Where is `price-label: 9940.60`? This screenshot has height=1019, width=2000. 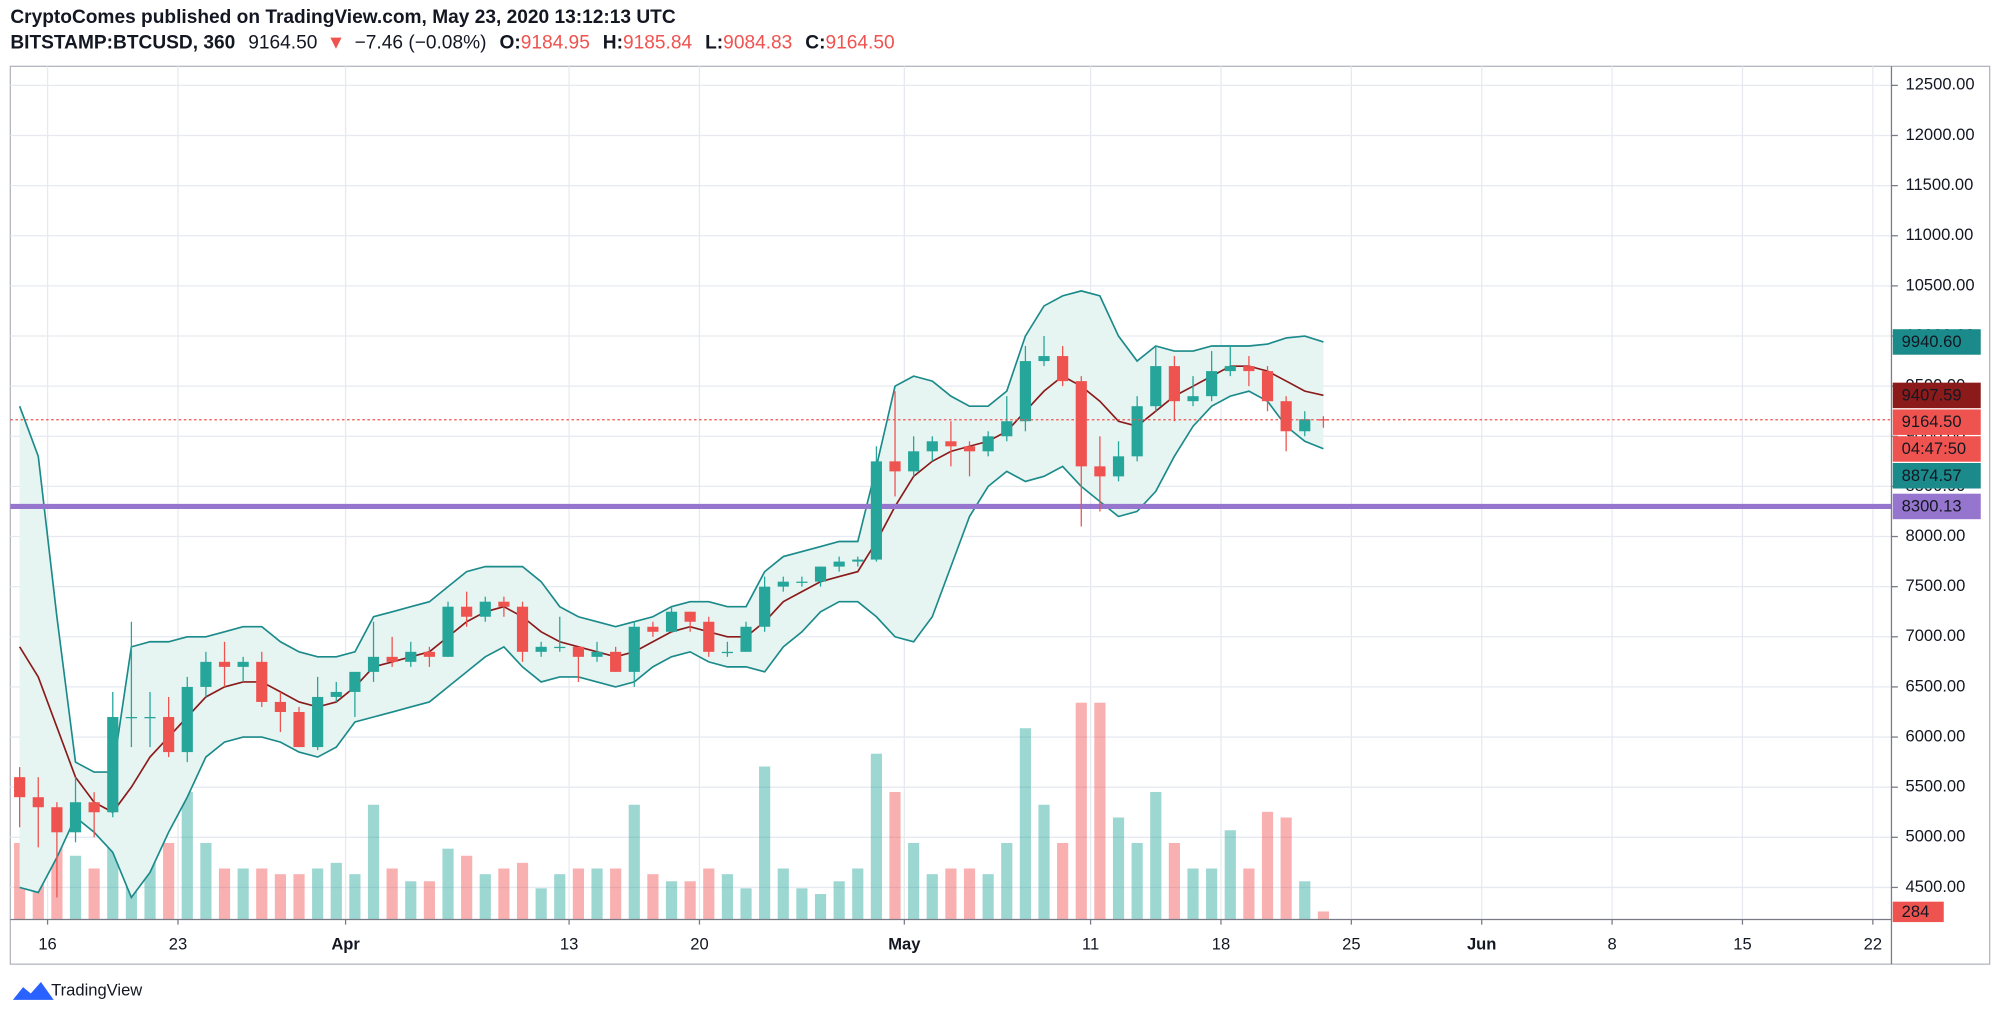 price-label: 9940.60 is located at coordinates (1932, 341).